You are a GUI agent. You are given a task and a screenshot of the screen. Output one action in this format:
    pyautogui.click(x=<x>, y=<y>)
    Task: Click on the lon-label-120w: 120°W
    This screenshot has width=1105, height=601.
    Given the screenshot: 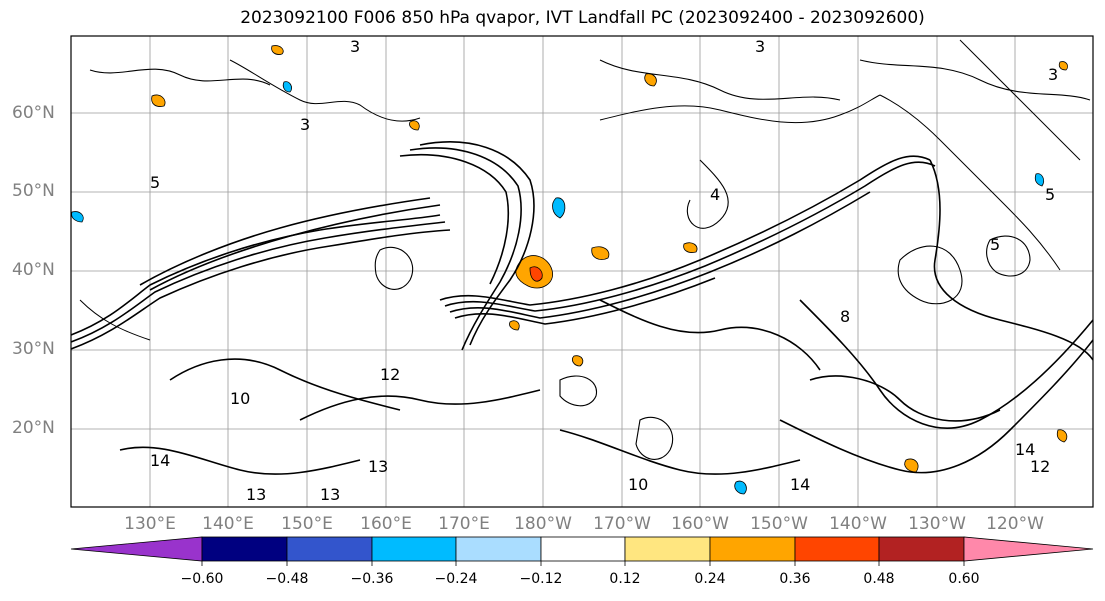 What is the action you would take?
    pyautogui.click(x=1015, y=524)
    